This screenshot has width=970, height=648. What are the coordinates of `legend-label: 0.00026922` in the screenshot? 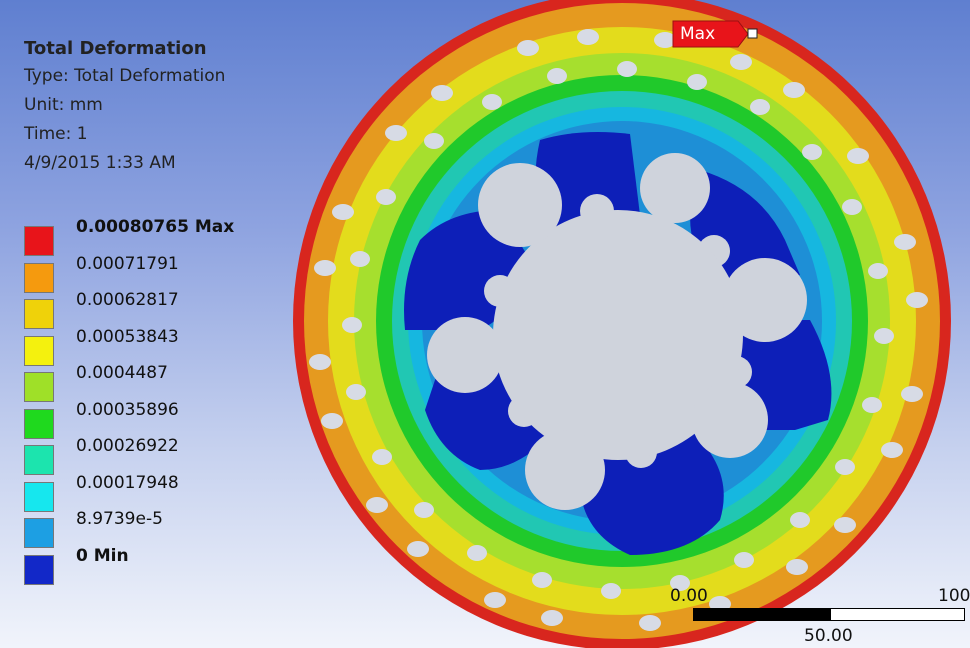 It's located at (127, 446).